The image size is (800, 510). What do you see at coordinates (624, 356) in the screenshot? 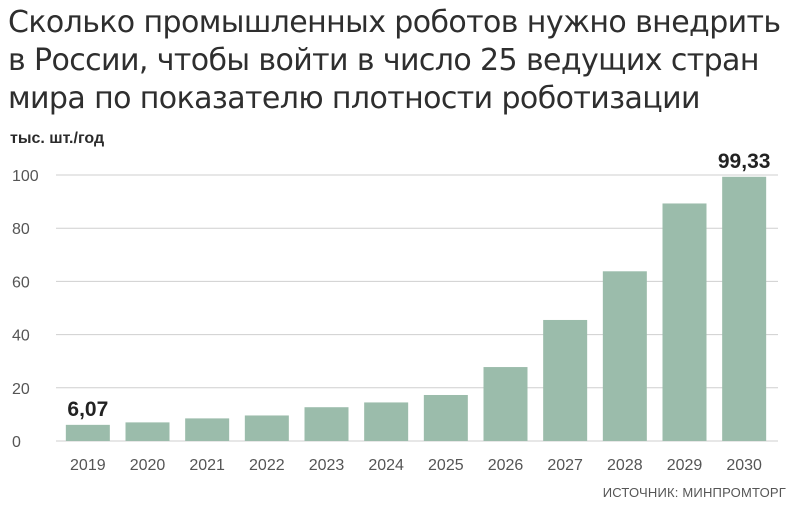
I see `bar-2028` at bounding box center [624, 356].